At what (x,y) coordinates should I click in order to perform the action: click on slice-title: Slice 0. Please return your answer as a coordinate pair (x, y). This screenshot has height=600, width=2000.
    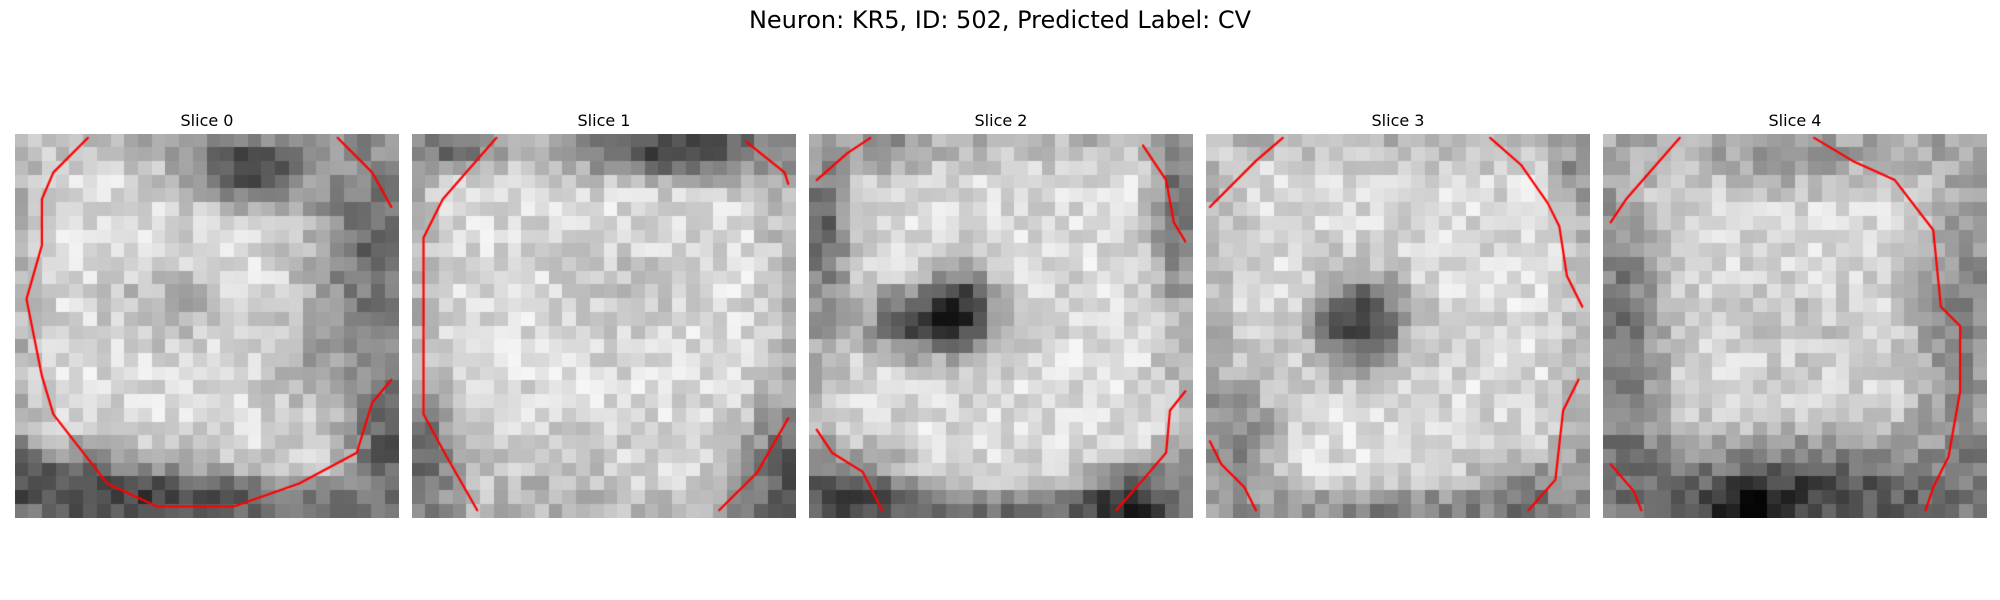
    Looking at the image, I should click on (207, 120).